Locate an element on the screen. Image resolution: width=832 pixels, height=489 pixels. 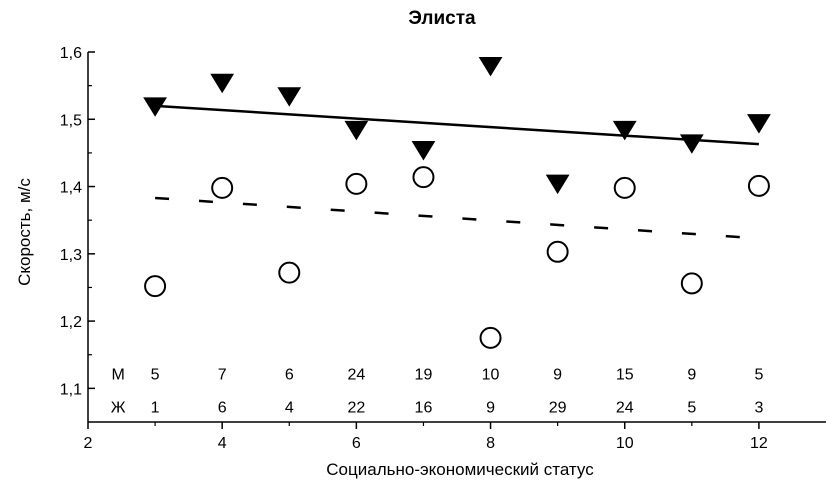
x-tick-label: 6 is located at coordinates (356, 443).